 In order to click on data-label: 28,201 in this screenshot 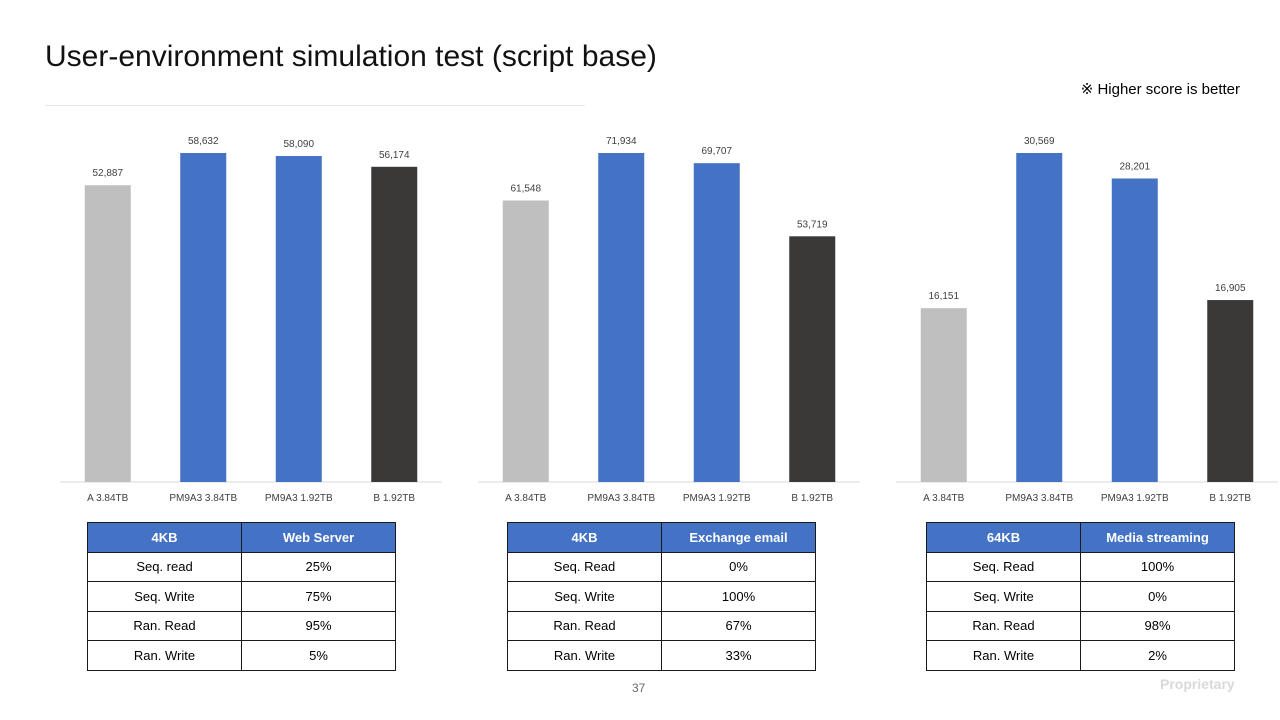, I will do `click(1134, 166)`.